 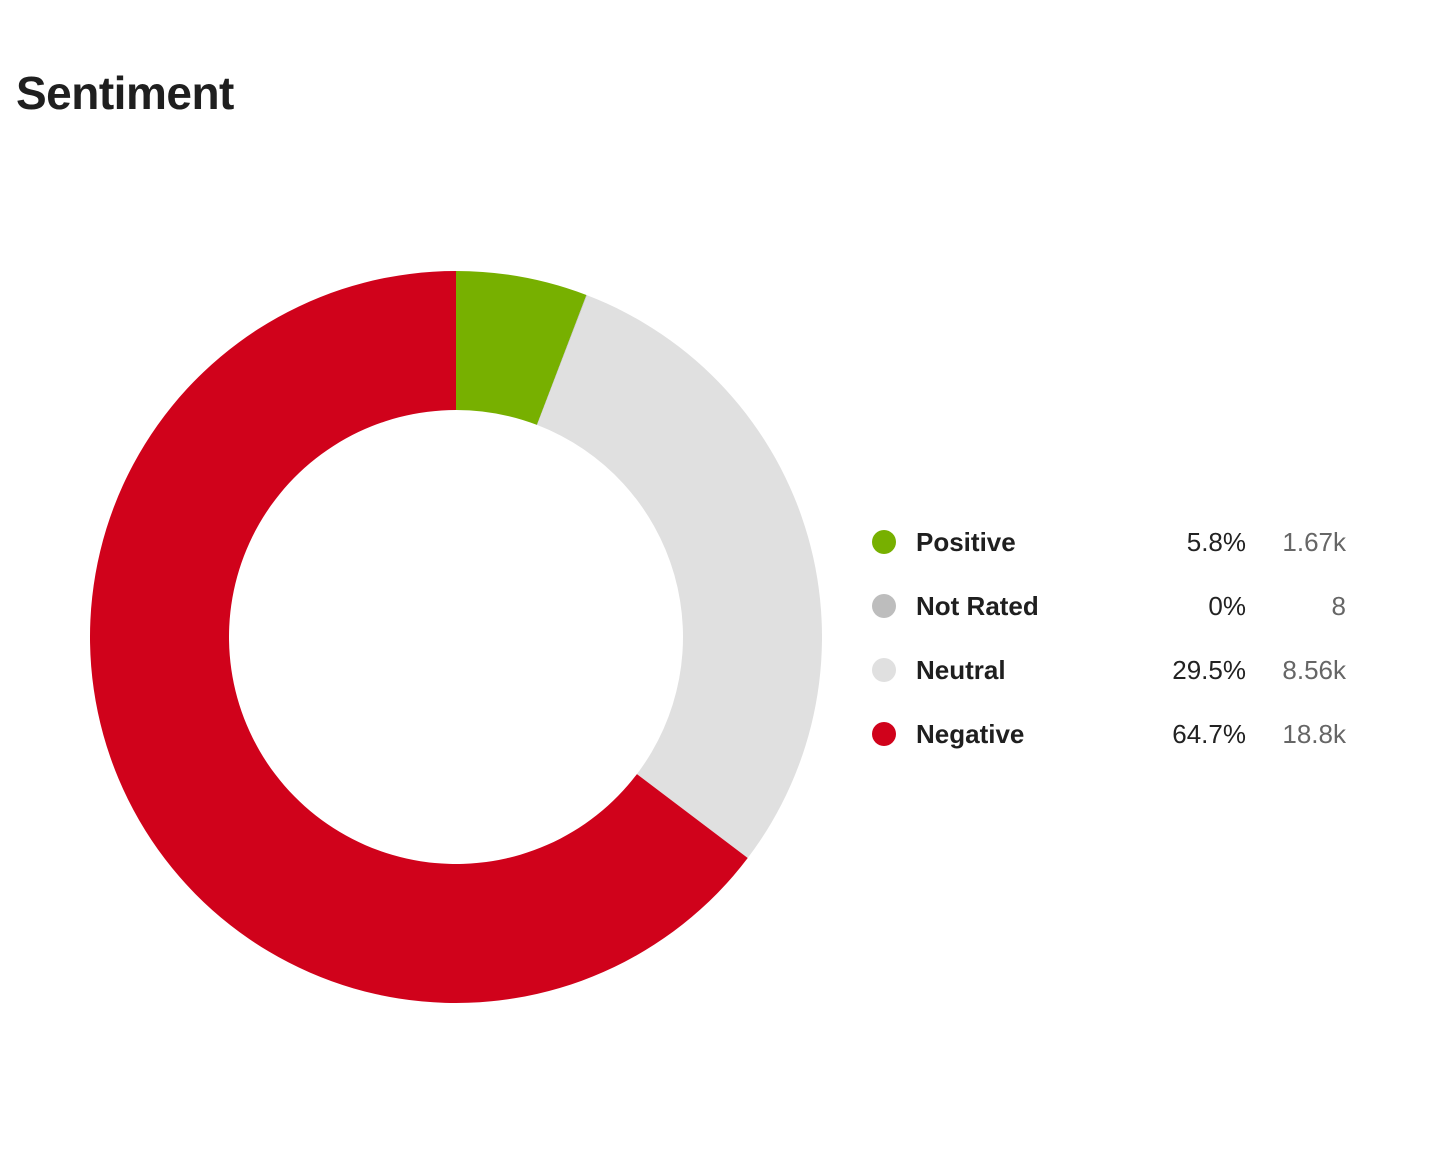 What do you see at coordinates (1227, 605) in the screenshot?
I see `legend-percent: 0%` at bounding box center [1227, 605].